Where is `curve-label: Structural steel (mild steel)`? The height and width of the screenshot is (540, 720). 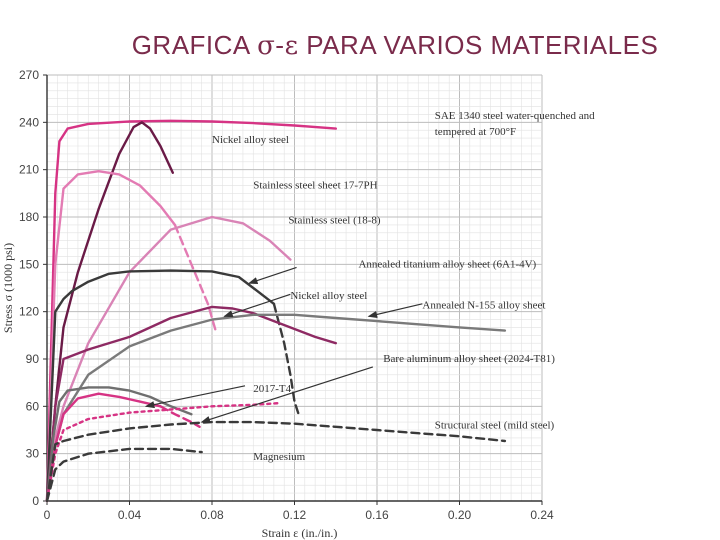
curve-label: Structural steel (mild steel) is located at coordinates (495, 425).